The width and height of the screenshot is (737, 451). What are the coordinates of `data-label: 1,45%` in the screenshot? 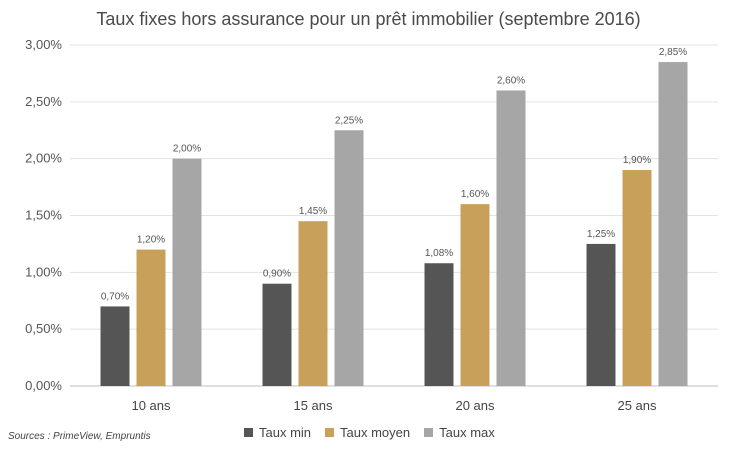 It's located at (313, 211).